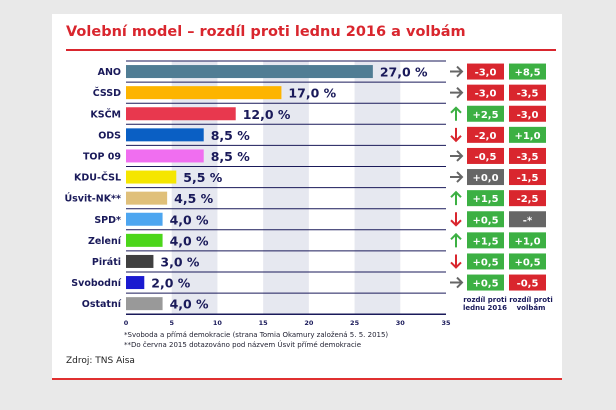  What do you see at coordinates (151, 177) in the screenshot?
I see `bar-KDU-ČSL` at bounding box center [151, 177].